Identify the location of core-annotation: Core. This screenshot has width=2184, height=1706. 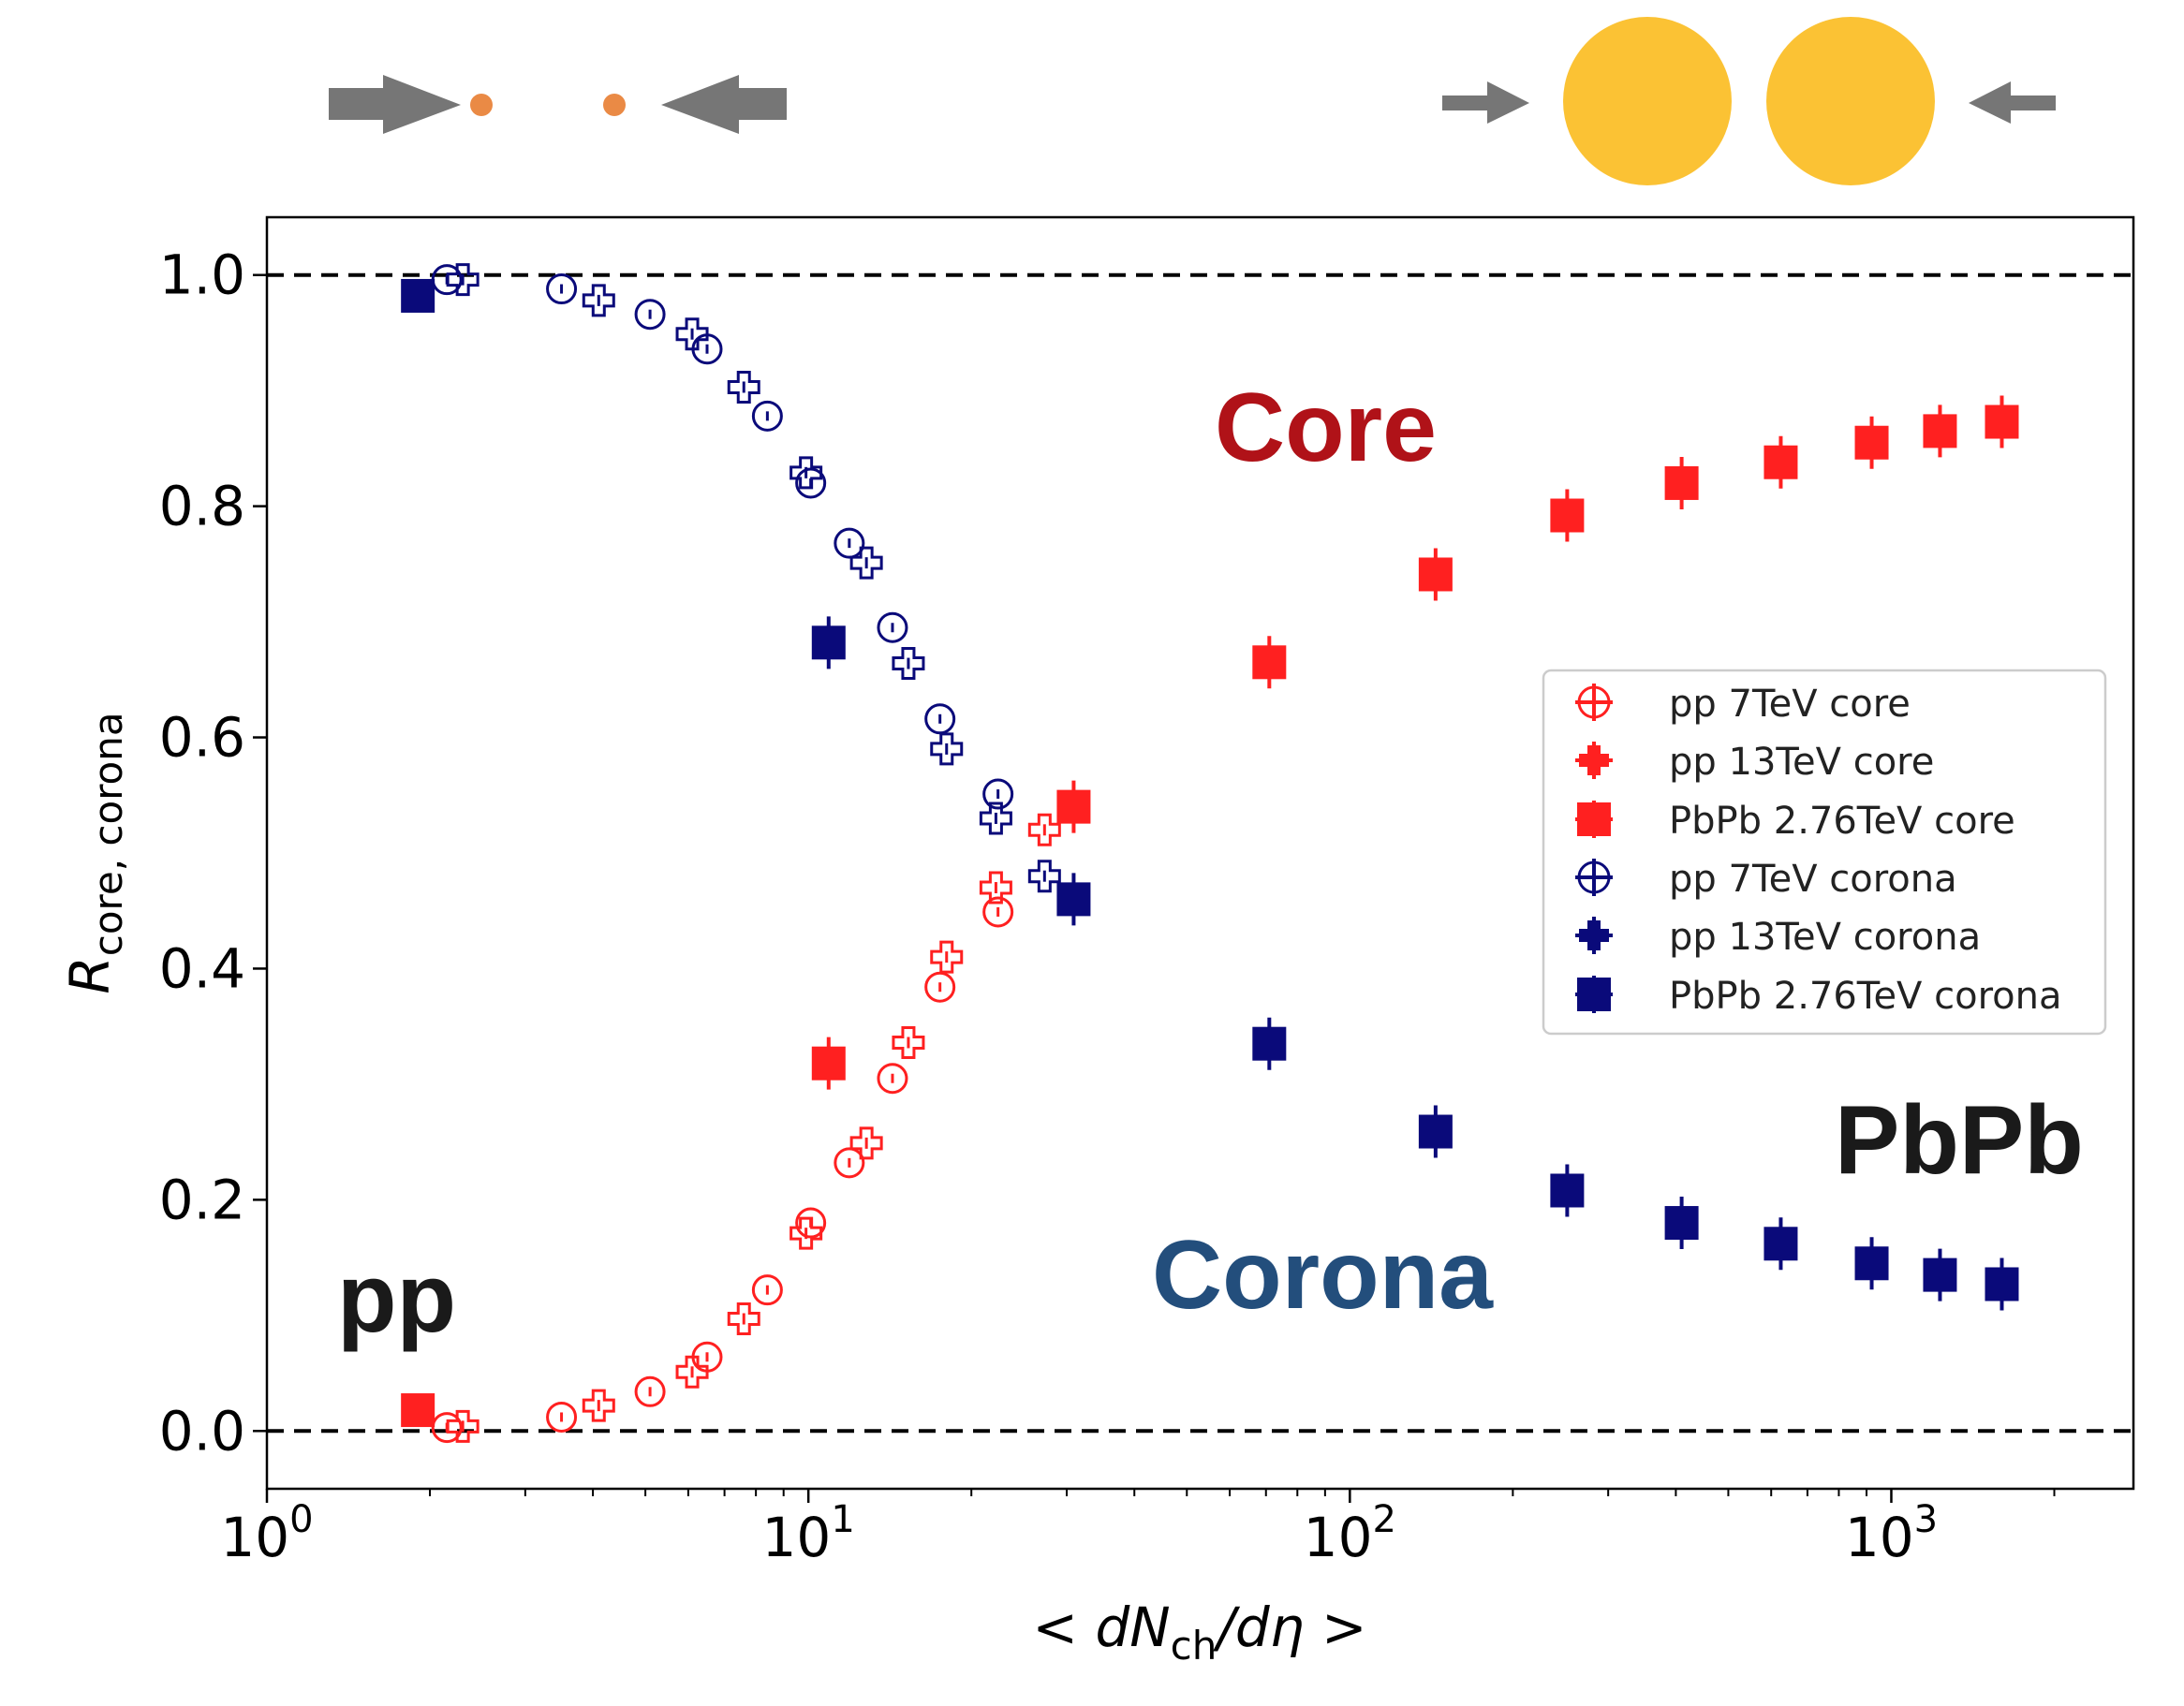
(1326, 428).